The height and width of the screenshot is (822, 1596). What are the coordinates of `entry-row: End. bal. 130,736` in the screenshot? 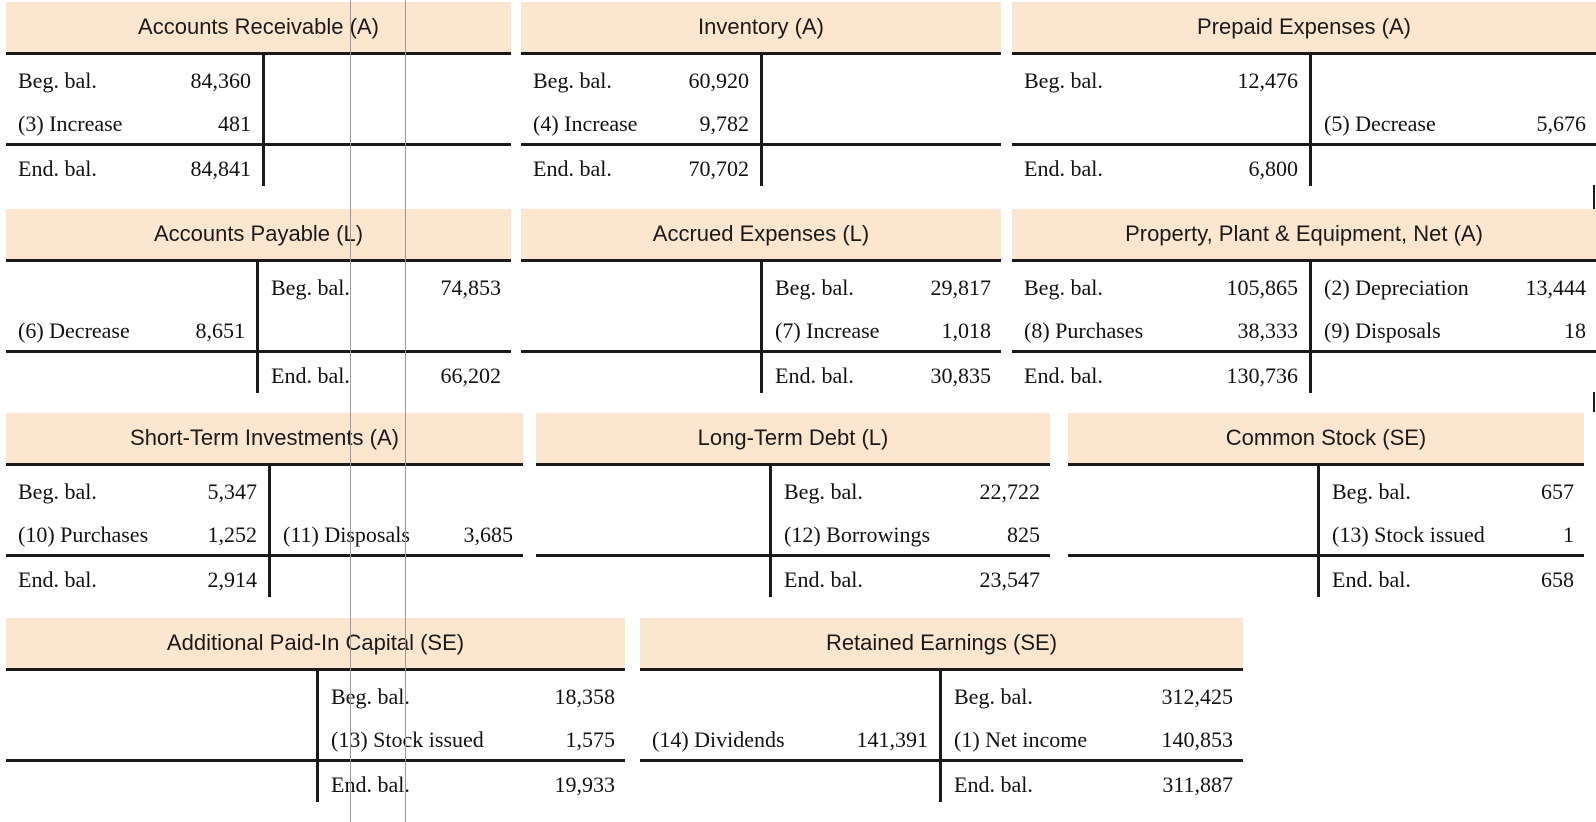 It's located at (1304, 375).